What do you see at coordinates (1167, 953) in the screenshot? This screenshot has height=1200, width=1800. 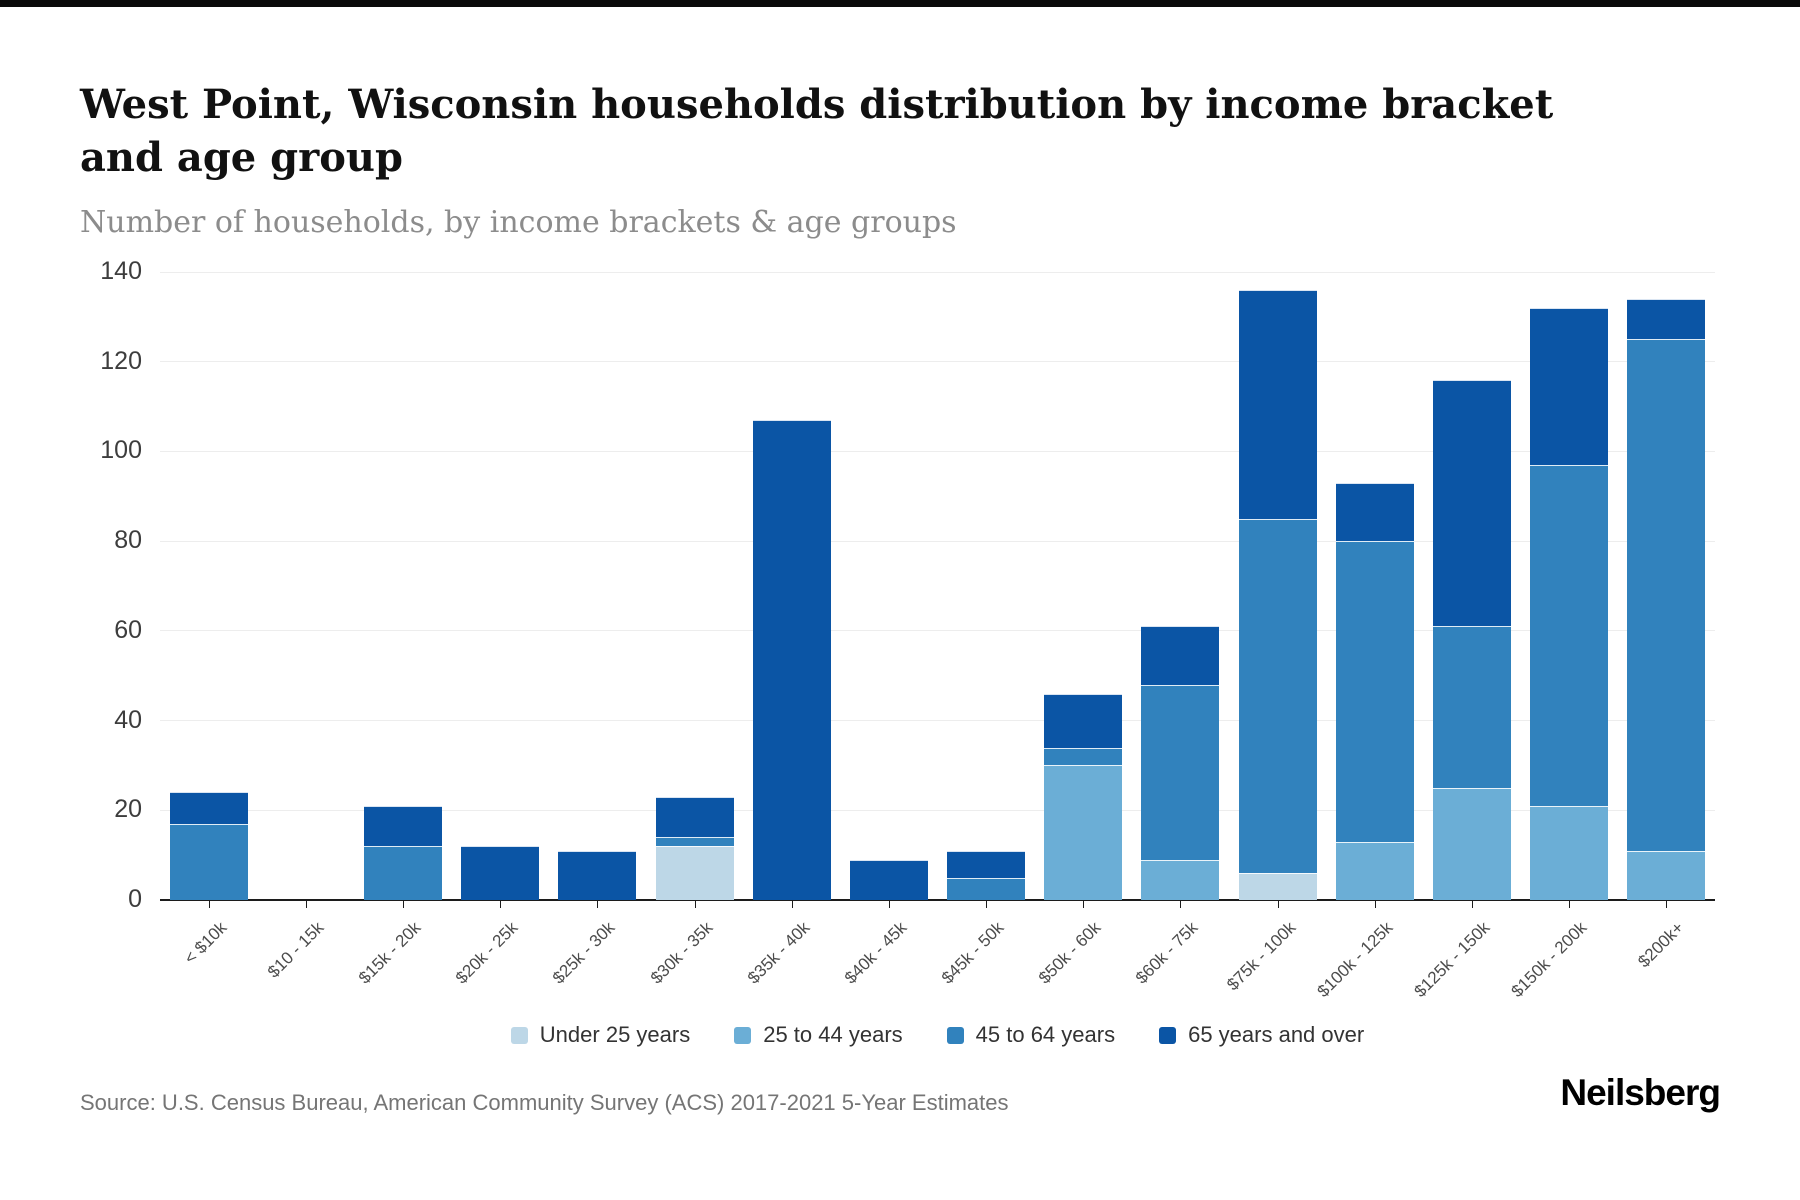 I see `x-axis-tick-label: $60k - 75k` at bounding box center [1167, 953].